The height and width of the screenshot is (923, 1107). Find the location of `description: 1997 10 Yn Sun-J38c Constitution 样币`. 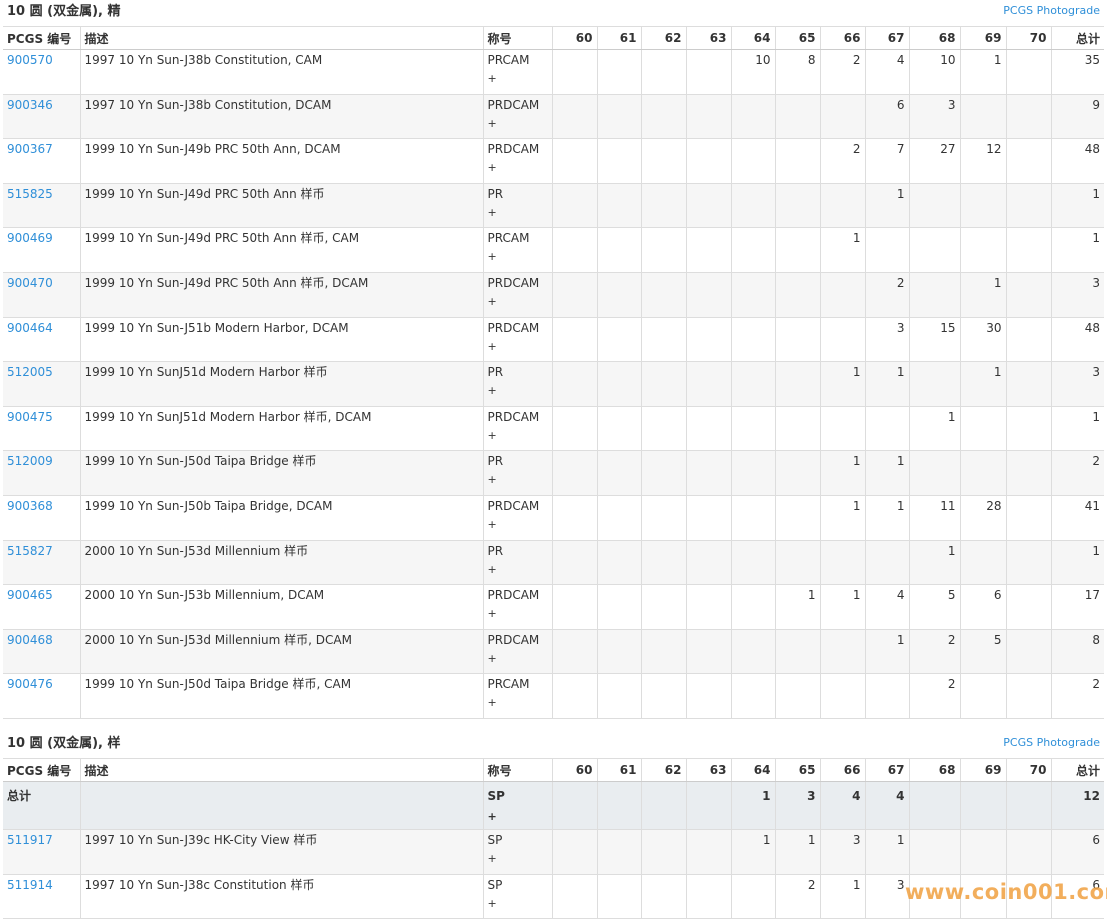

description: 1997 10 Yn Sun-J38c Constitution 样币 is located at coordinates (199, 884).